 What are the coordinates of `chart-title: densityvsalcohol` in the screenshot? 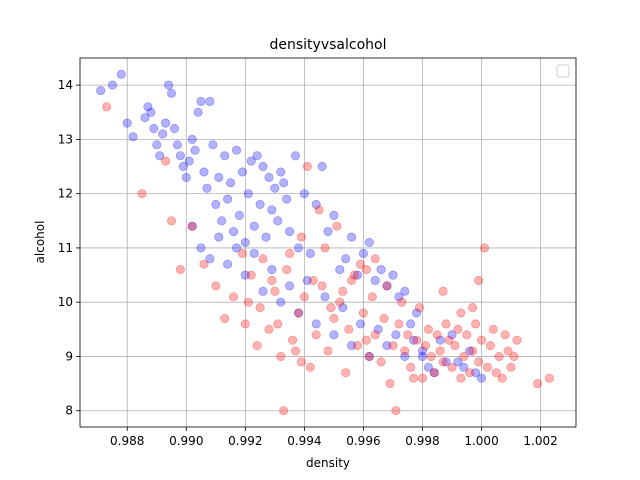 It's located at (328, 45).